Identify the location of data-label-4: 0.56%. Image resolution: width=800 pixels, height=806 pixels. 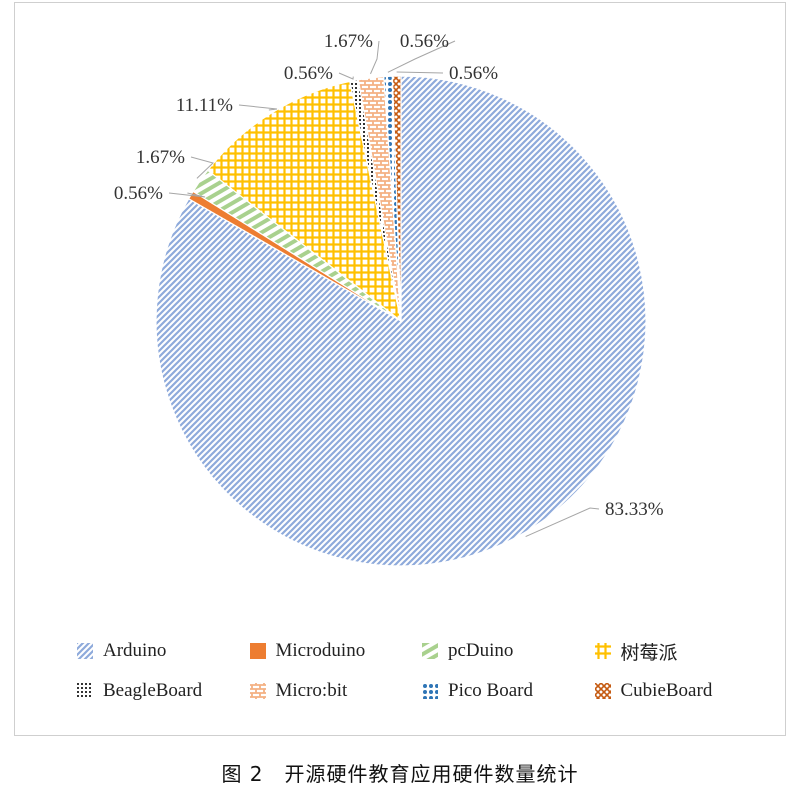
(308, 73).